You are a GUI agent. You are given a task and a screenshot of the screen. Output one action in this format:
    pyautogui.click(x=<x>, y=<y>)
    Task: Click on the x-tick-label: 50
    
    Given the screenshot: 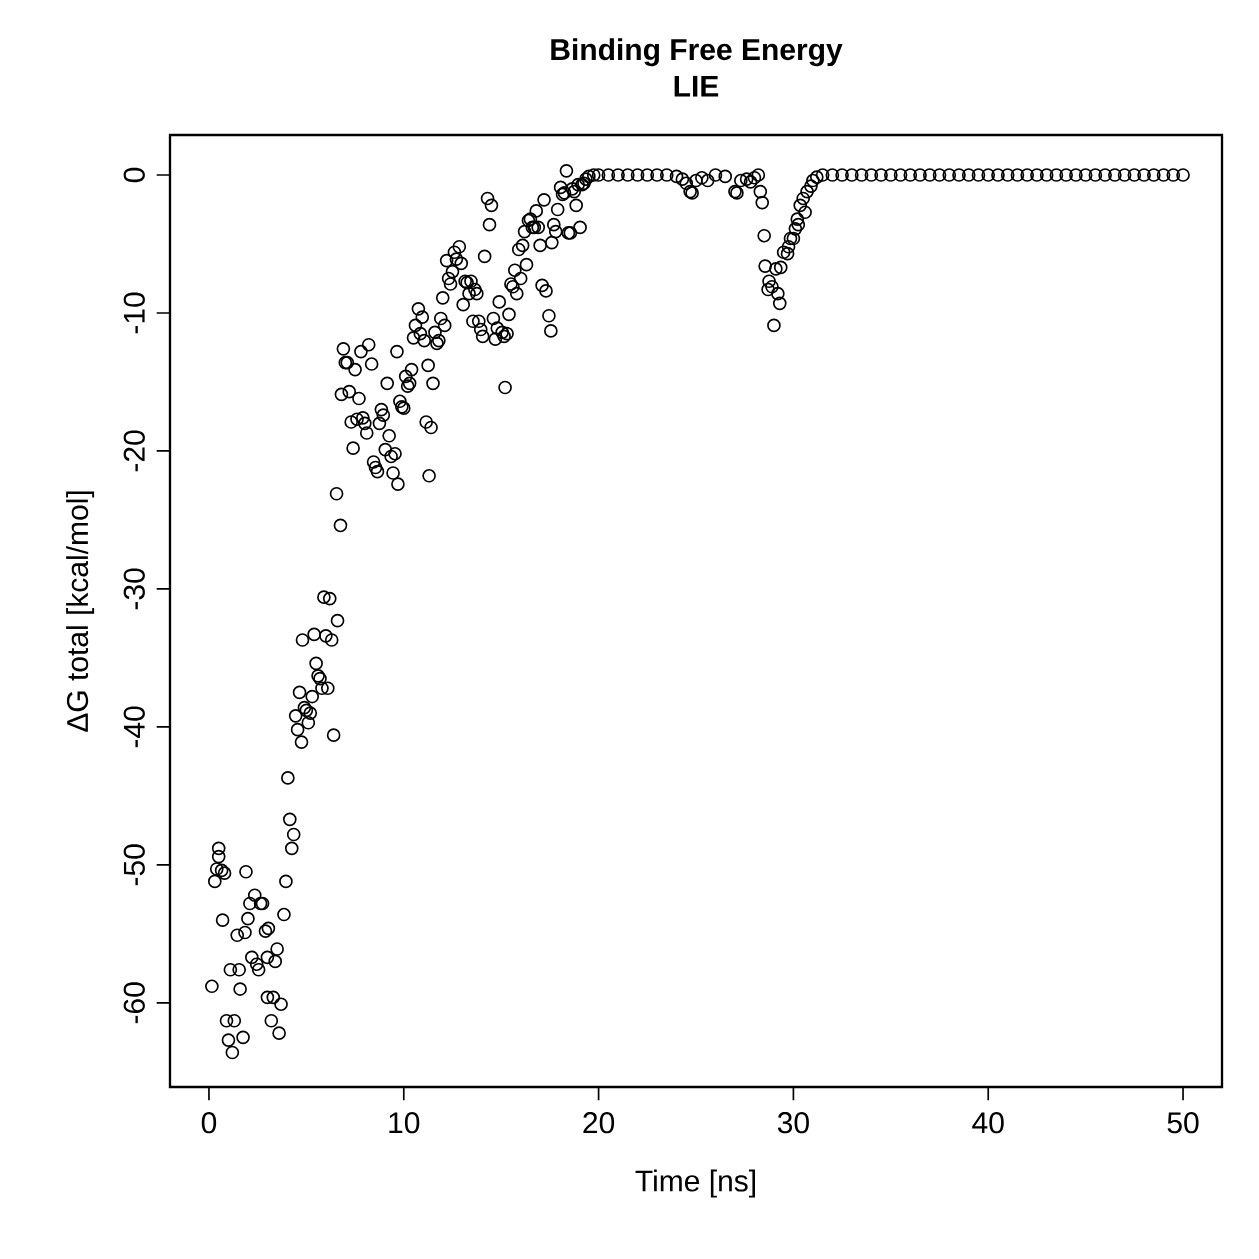 What is the action you would take?
    pyautogui.click(x=1183, y=1123)
    